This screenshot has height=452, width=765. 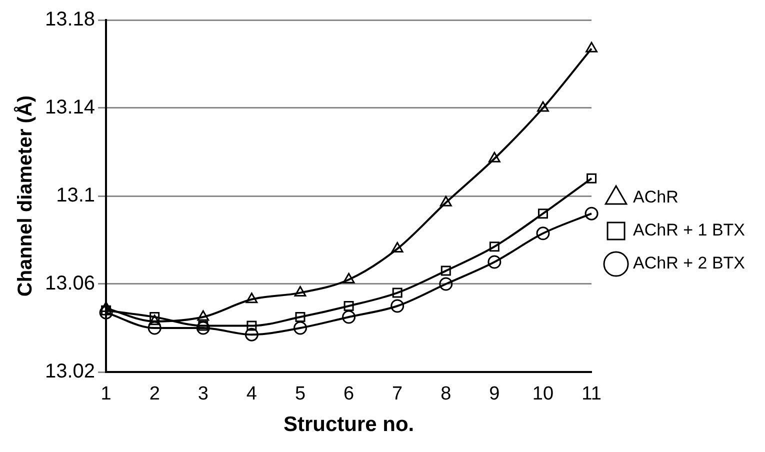 What do you see at coordinates (70, 107) in the screenshot?
I see `y-tick-label: 13.14` at bounding box center [70, 107].